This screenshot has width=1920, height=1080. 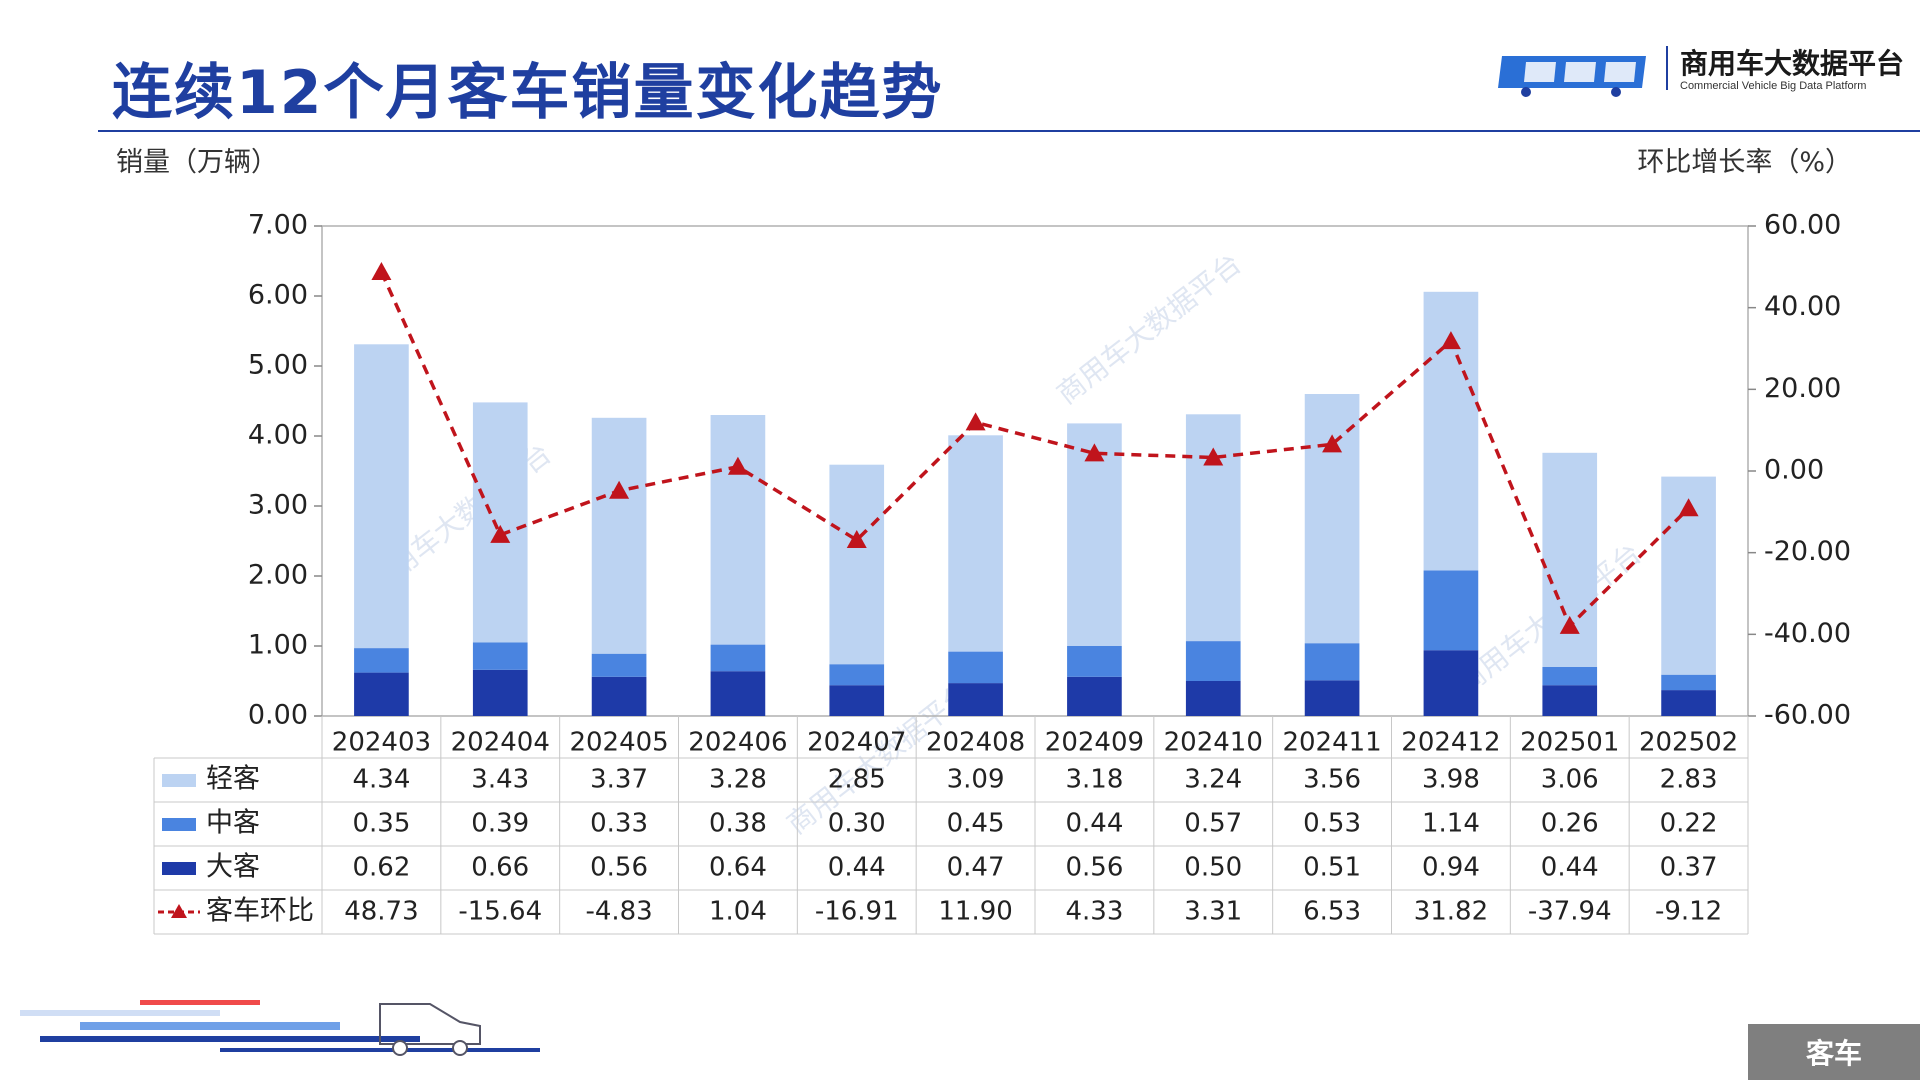 I want to click on legend-key-marker, so click(x=179, y=911).